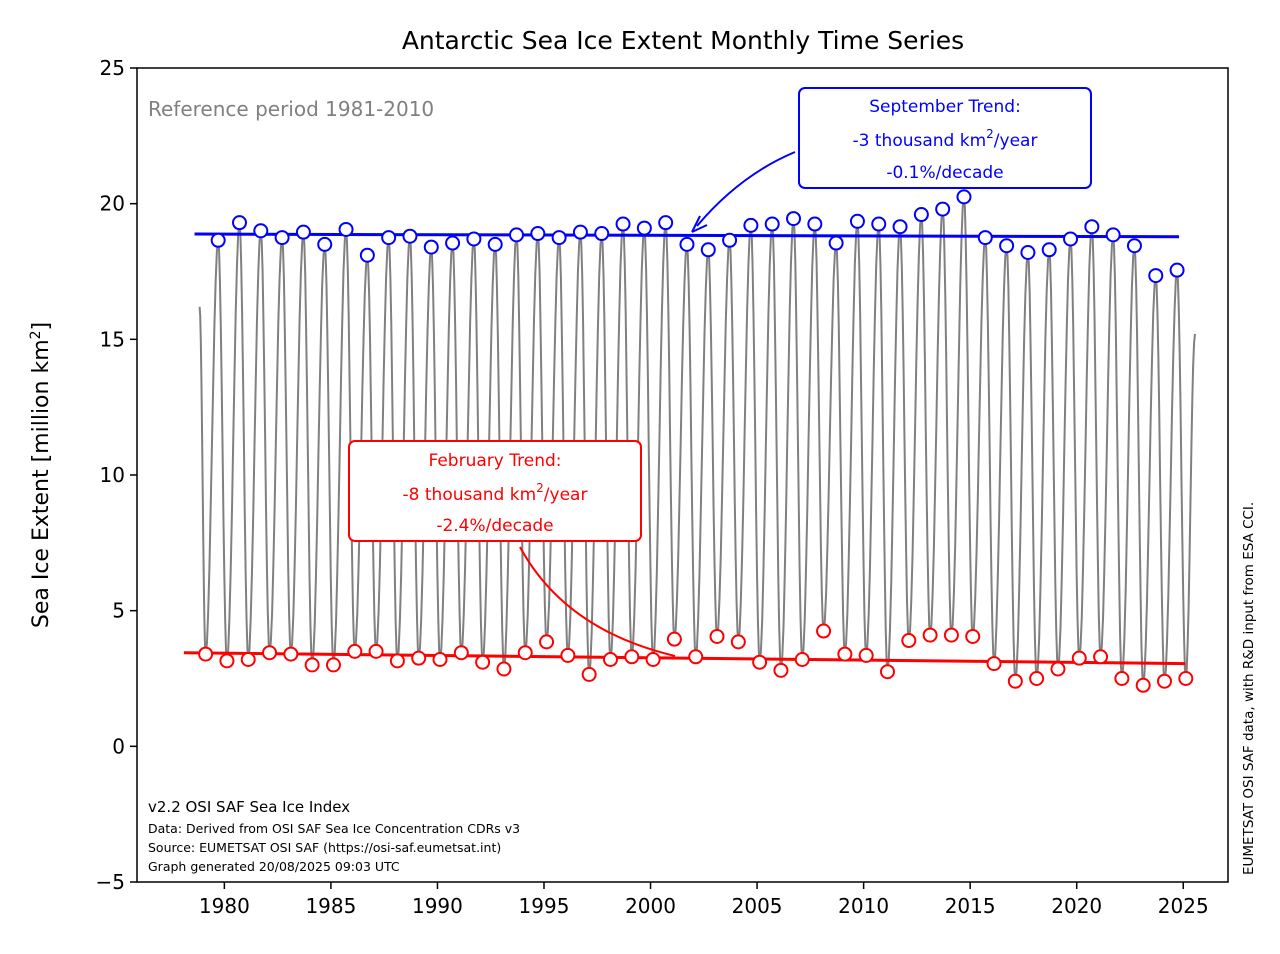 The width and height of the screenshot is (1280, 954). What do you see at coordinates (495, 461) in the screenshot?
I see `february-line1: February Trend:` at bounding box center [495, 461].